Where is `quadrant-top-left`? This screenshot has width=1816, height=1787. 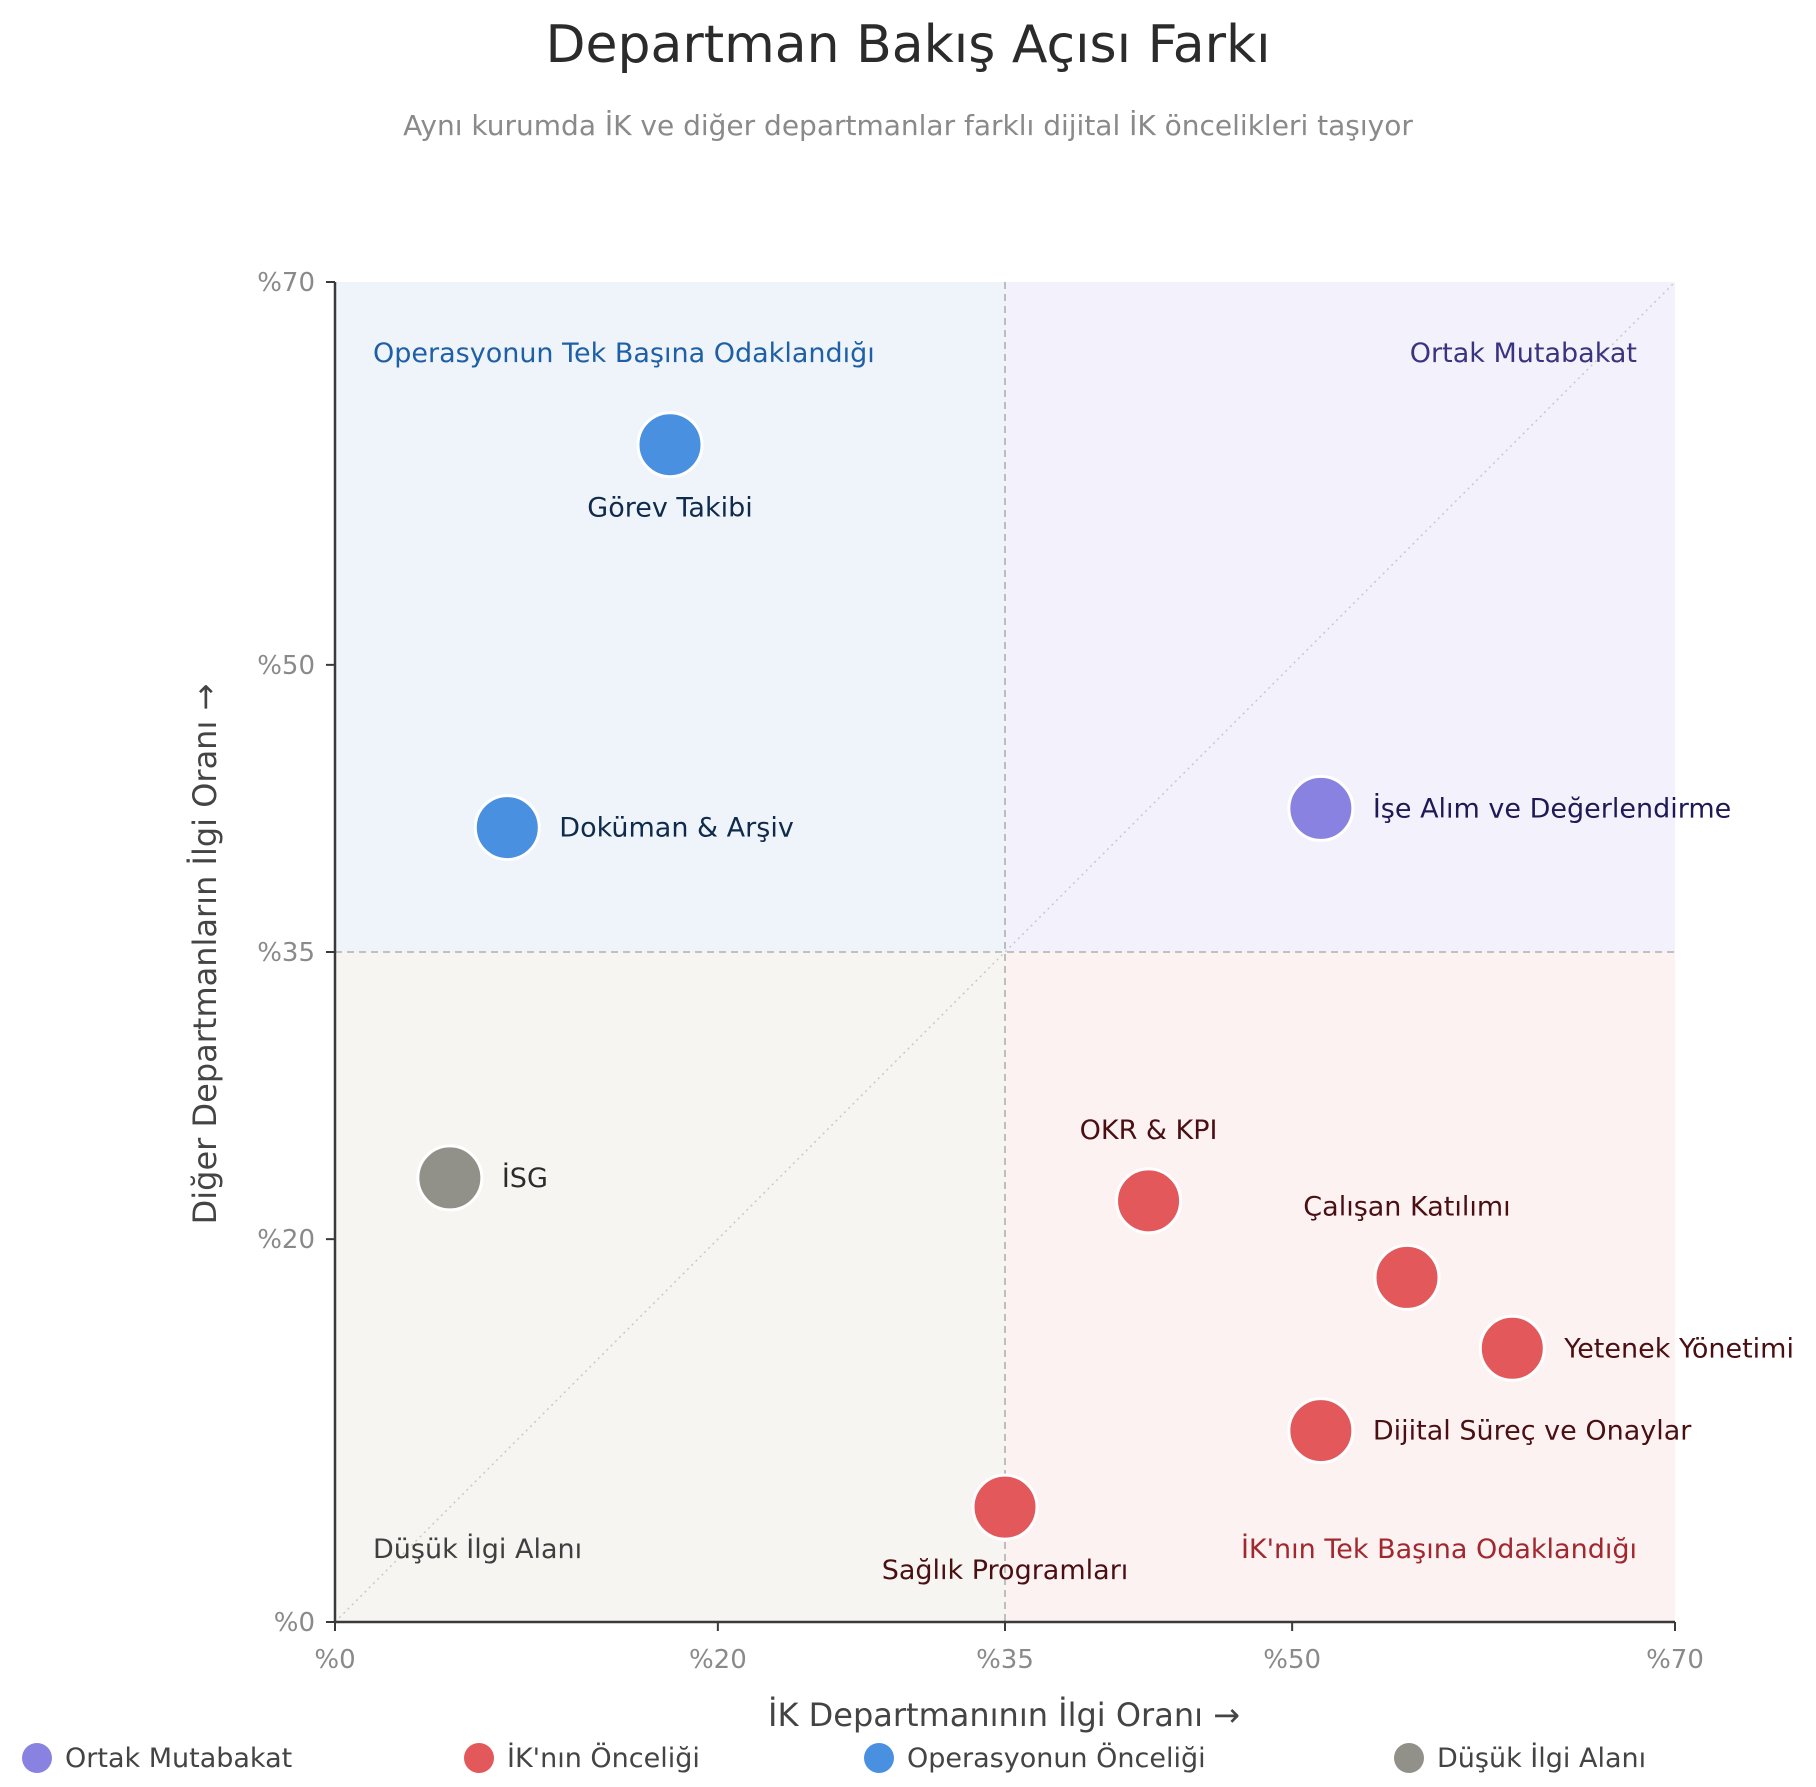 quadrant-top-left is located at coordinates (670, 617).